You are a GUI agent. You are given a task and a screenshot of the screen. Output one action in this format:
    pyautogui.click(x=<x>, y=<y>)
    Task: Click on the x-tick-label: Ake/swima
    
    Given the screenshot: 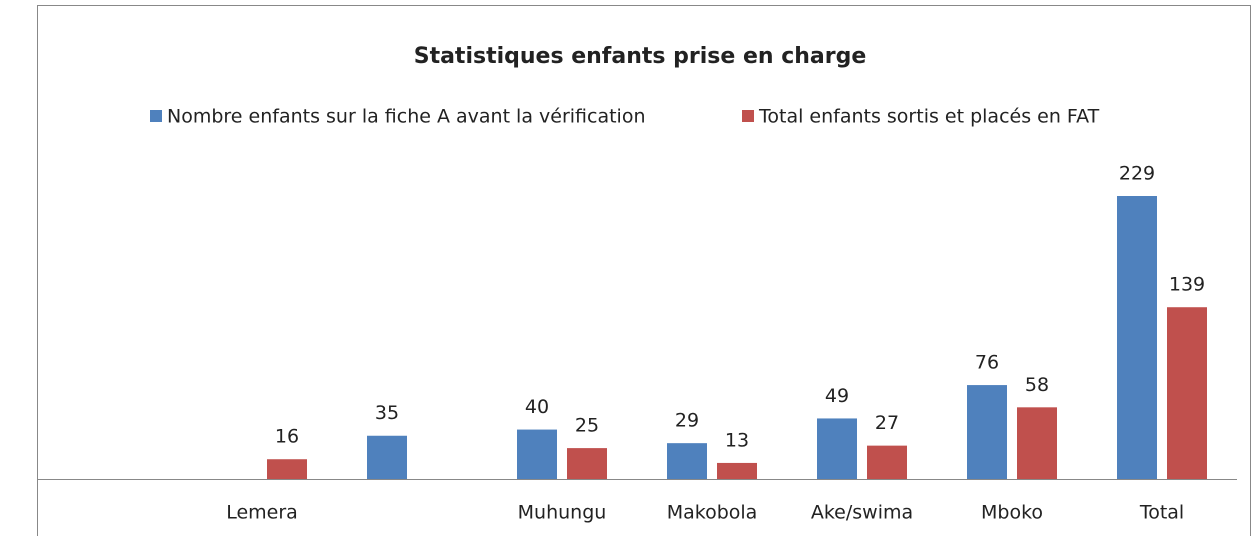 What is the action you would take?
    pyautogui.click(x=862, y=513)
    